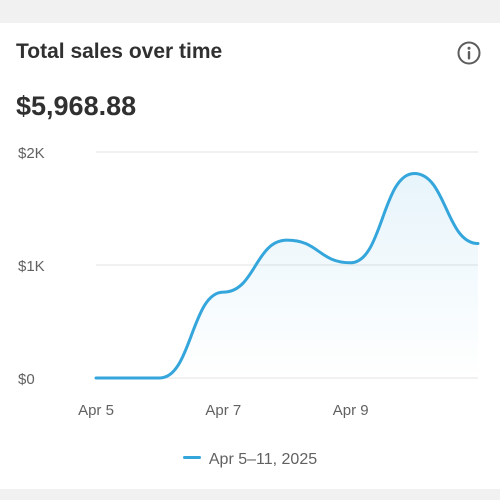  I want to click on x-tick-label: Apr 7, so click(223, 410).